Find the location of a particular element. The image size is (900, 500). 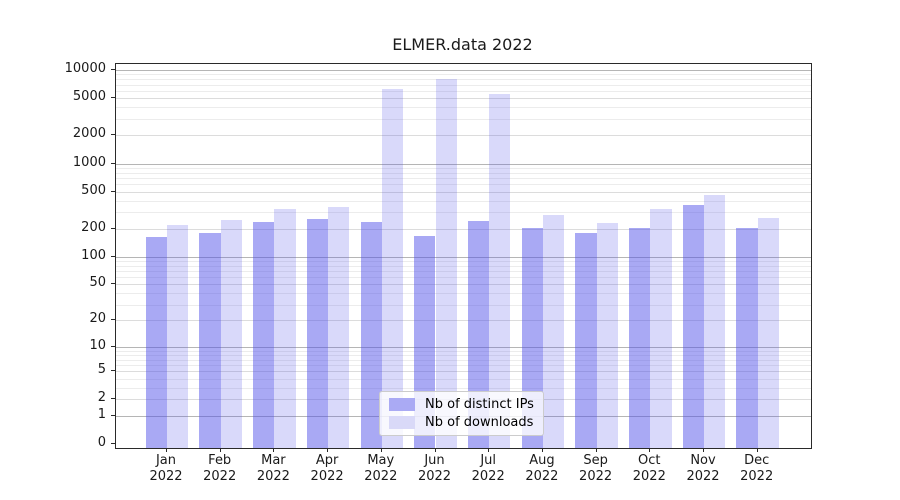

y-tick-label: 500 is located at coordinates (93, 190).